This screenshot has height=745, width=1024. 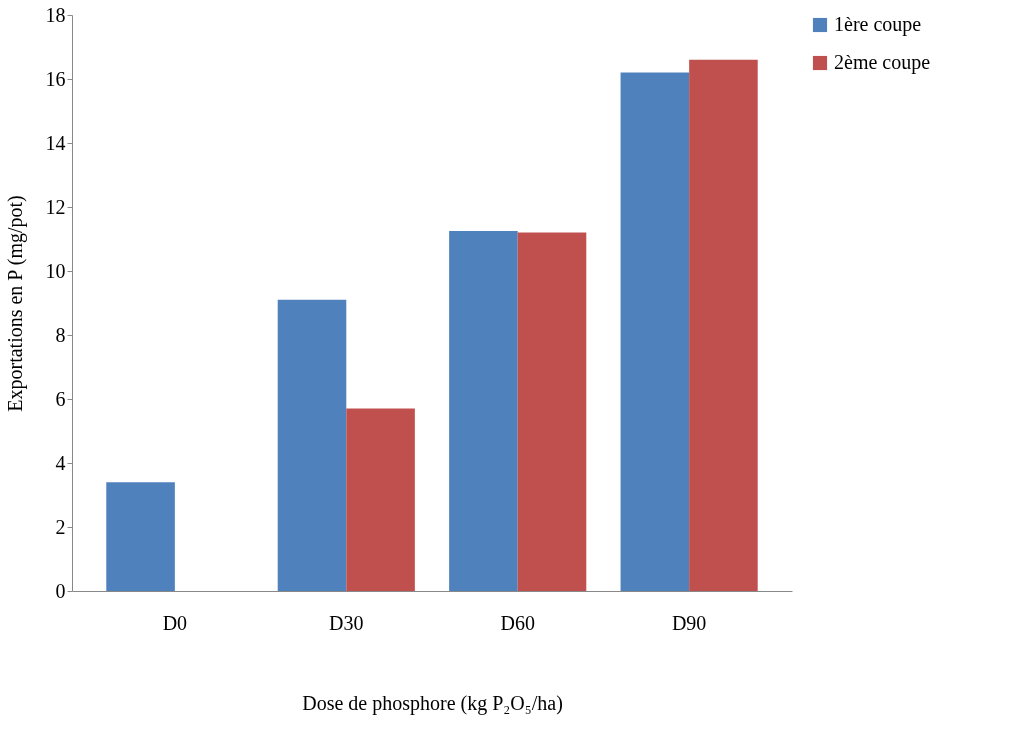 What do you see at coordinates (60, 398) in the screenshot?
I see `y-tick-label: 6` at bounding box center [60, 398].